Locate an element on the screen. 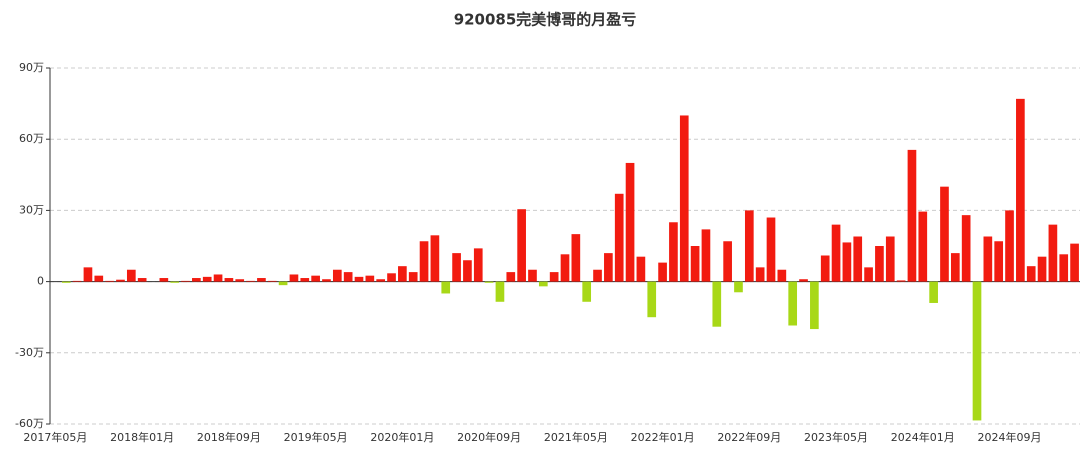 Image resolution: width=1090 pixels, height=454 pixels. y-tick-label: 30万 is located at coordinates (31, 209).